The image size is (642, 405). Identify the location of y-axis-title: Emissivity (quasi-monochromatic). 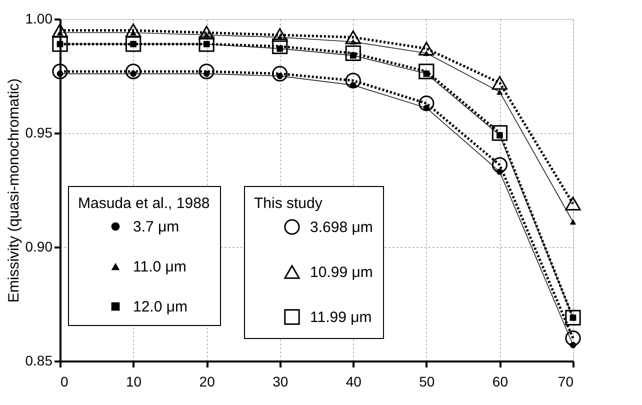
(13, 190).